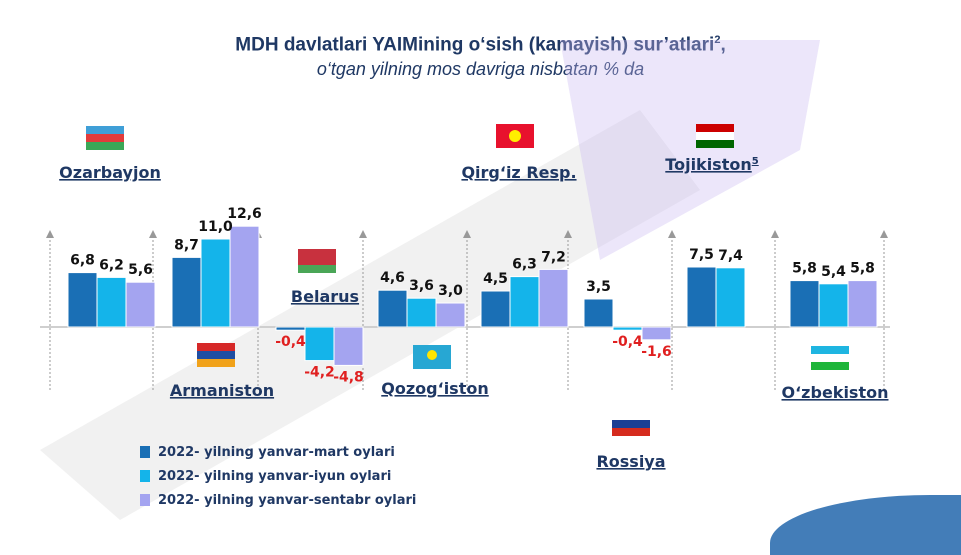  Describe the element at coordinates (524, 265) in the screenshot. I see `data-label: 6,3` at that location.